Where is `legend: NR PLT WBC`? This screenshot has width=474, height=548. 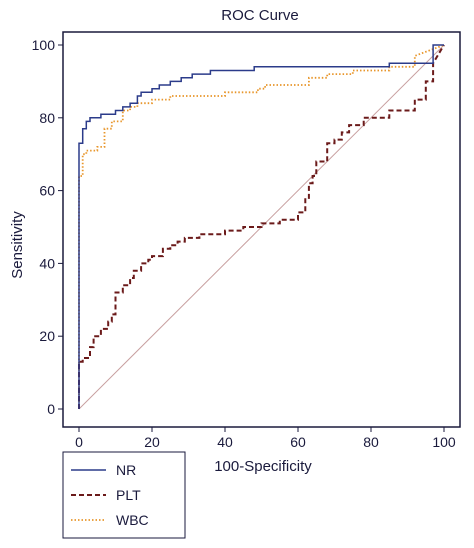
legend: NR PLT WBC is located at coordinates (124, 495).